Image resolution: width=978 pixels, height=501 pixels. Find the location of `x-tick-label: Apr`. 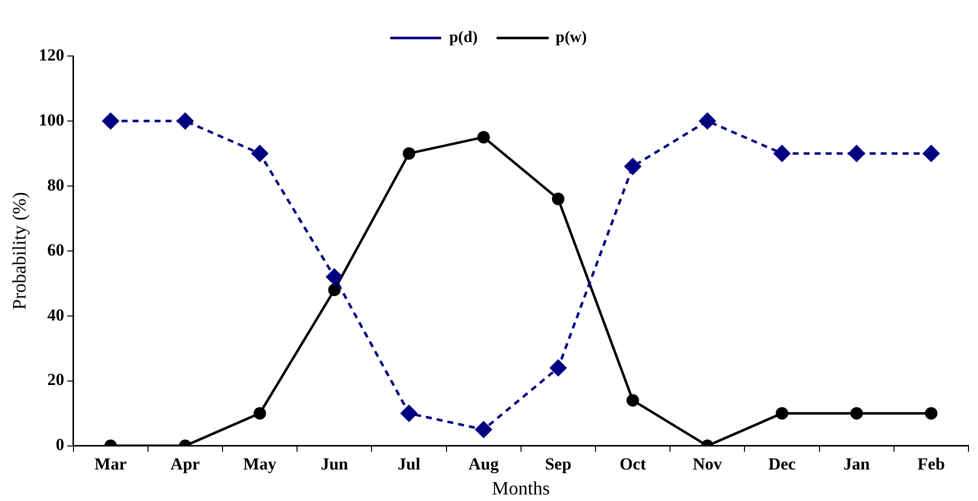

x-tick-label: Apr is located at coordinates (185, 464).